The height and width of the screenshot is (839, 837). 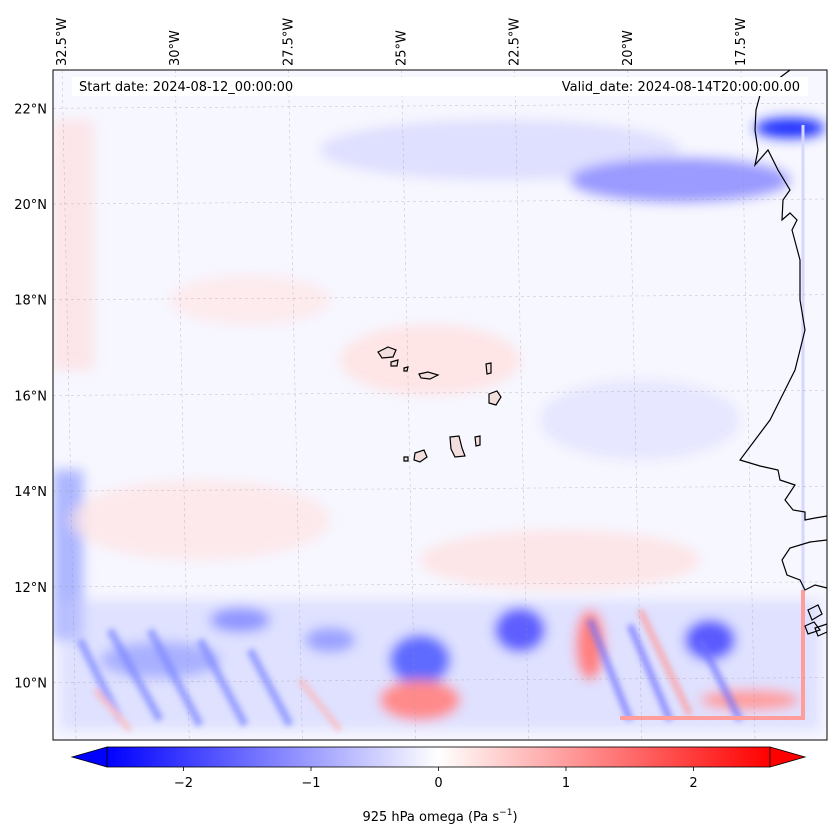 What do you see at coordinates (420, 456) in the screenshot?
I see `island-fogo` at bounding box center [420, 456].